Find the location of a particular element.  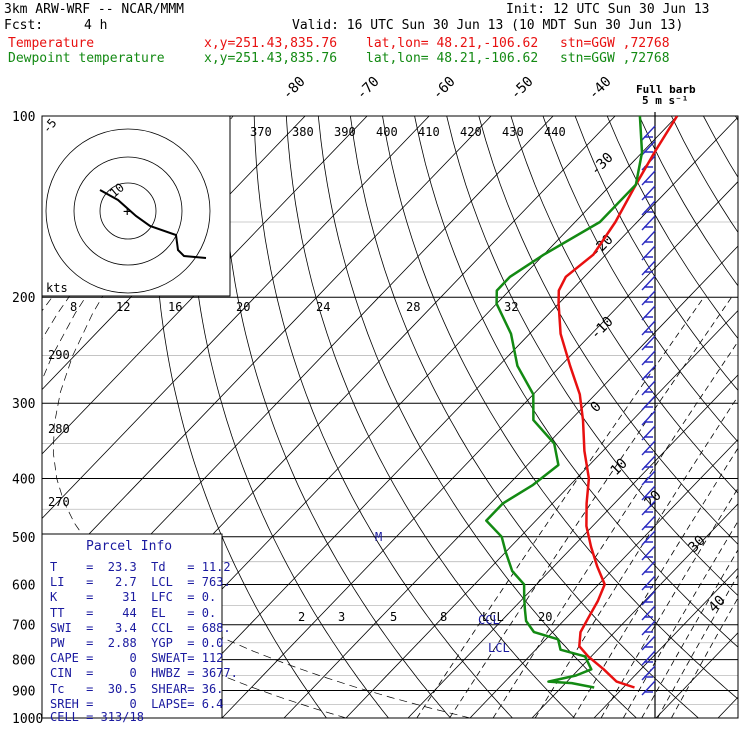

ccl-marker: CCL is located at coordinates (489, 620).